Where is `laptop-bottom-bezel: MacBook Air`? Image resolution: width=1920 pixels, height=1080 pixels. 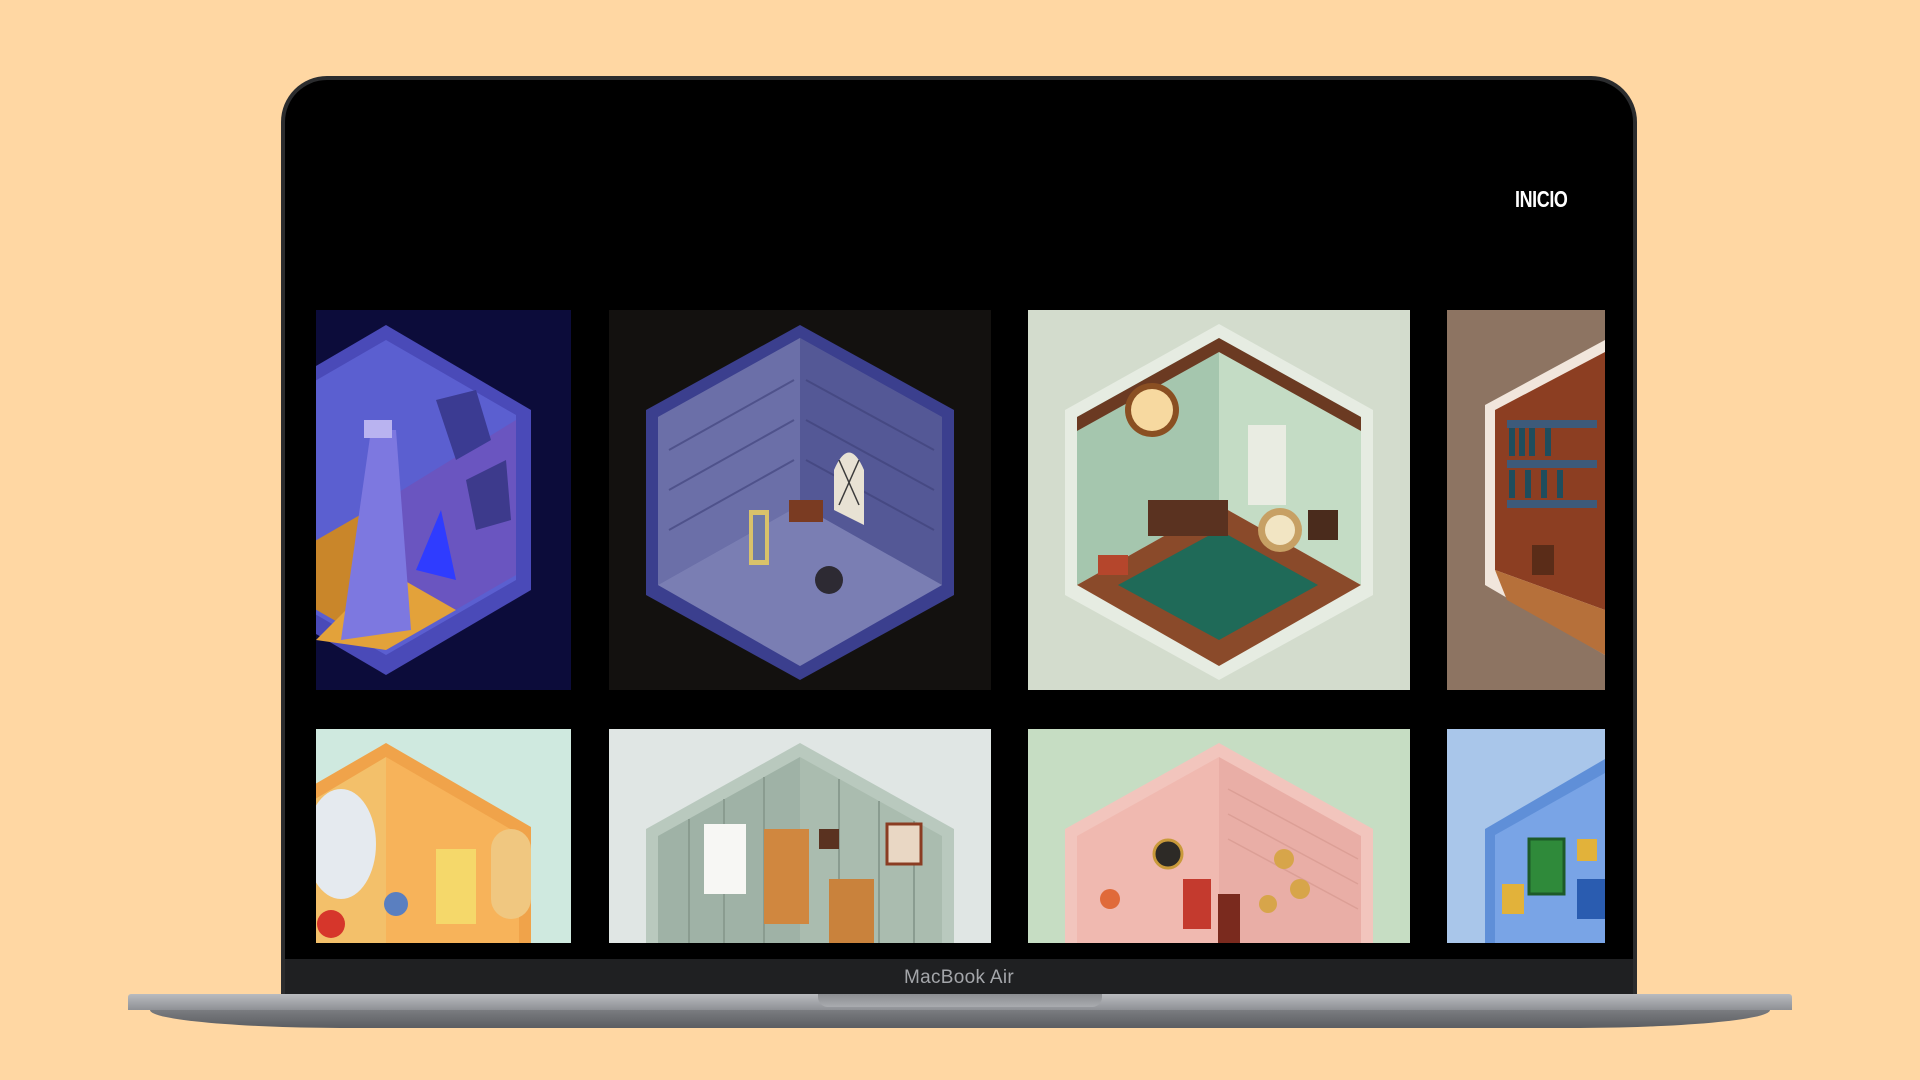
laptop-bottom-bezel: MacBook Air is located at coordinates (959, 977).